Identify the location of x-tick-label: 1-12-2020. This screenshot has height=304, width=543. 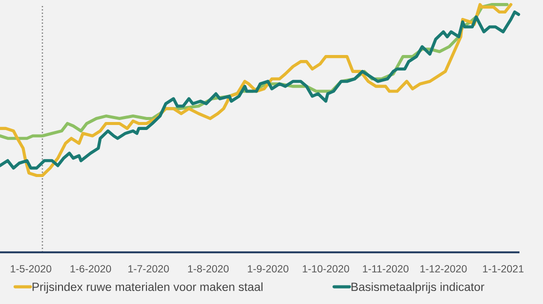
(443, 268).